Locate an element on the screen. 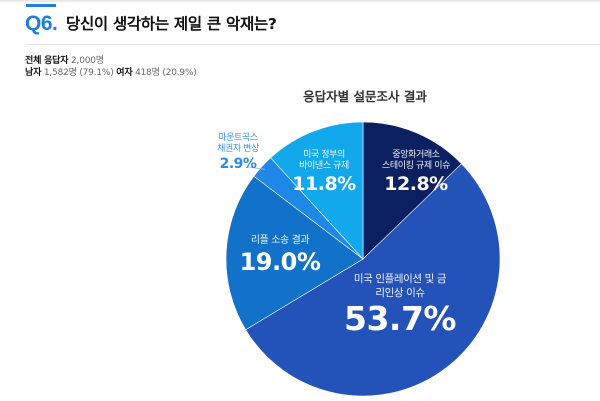 The height and width of the screenshot is (401, 600). slice-label-us-inflation: 미국 인플레이션 및 금 리인상 이슈 53.7% is located at coordinates (400, 305).